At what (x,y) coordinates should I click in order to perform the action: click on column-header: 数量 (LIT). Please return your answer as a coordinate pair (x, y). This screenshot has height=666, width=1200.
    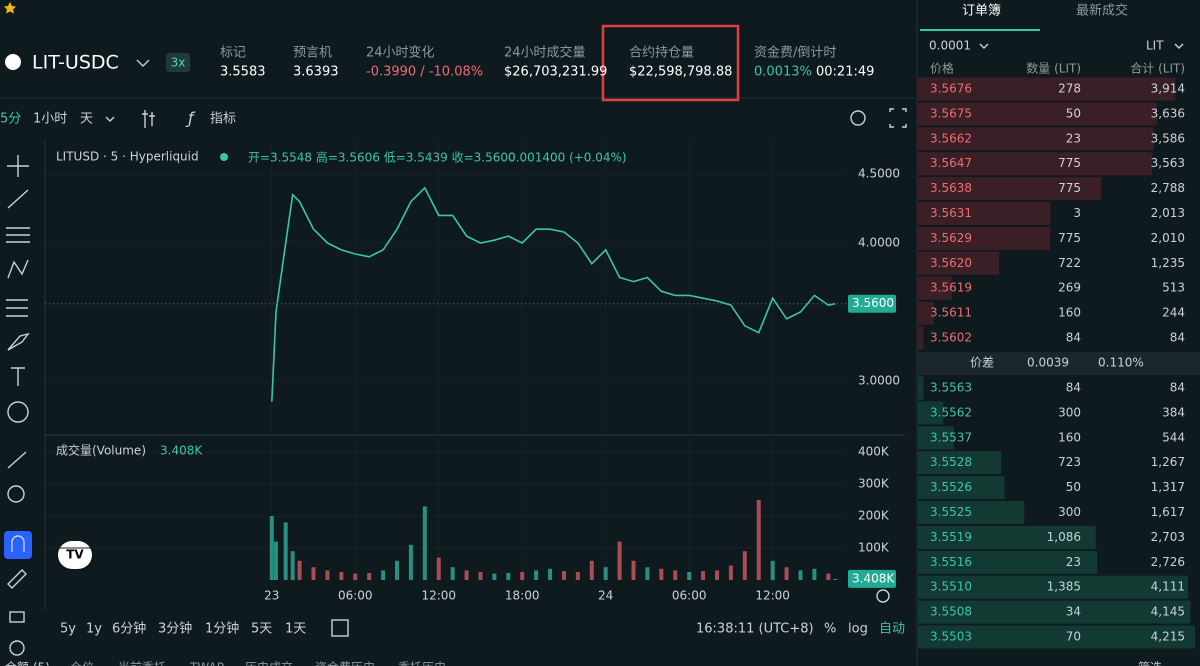
    Looking at the image, I should click on (1053, 68).